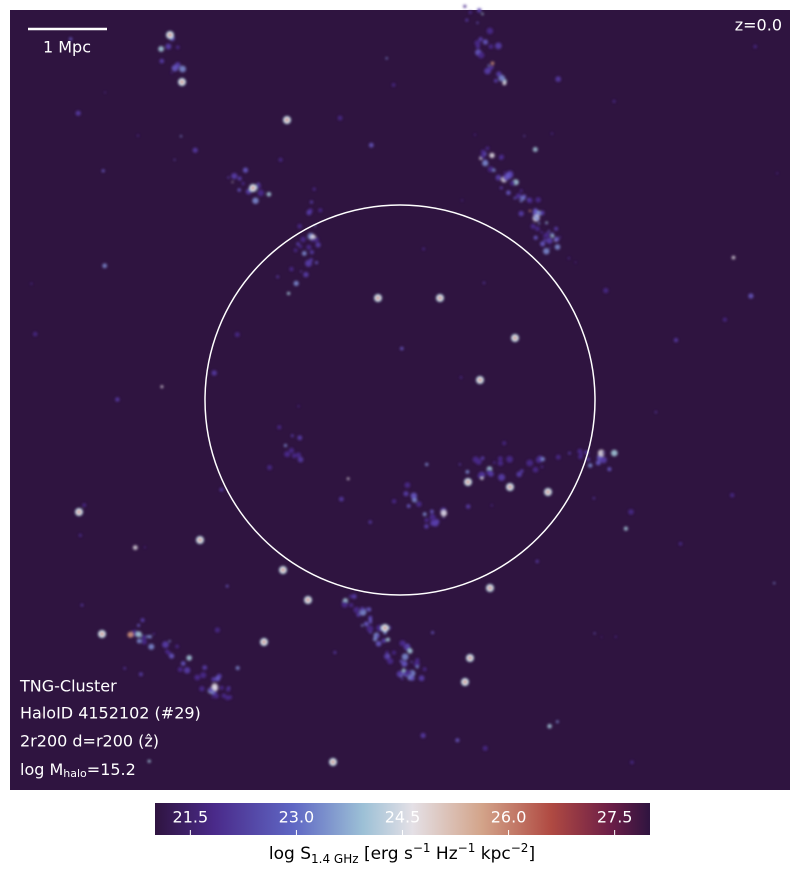 This screenshot has width=800, height=873. I want to click on mass-text: log M, so click(41, 769).